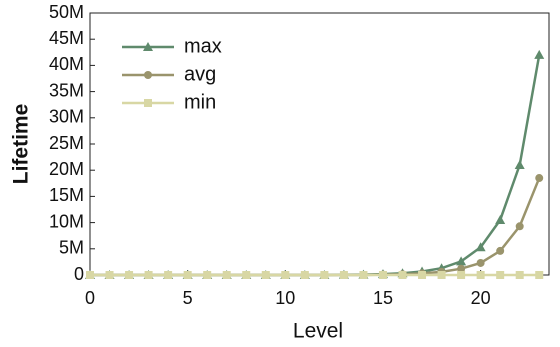 This screenshot has width=560, height=347. I want to click on x-tick-label: 20, so click(481, 298).